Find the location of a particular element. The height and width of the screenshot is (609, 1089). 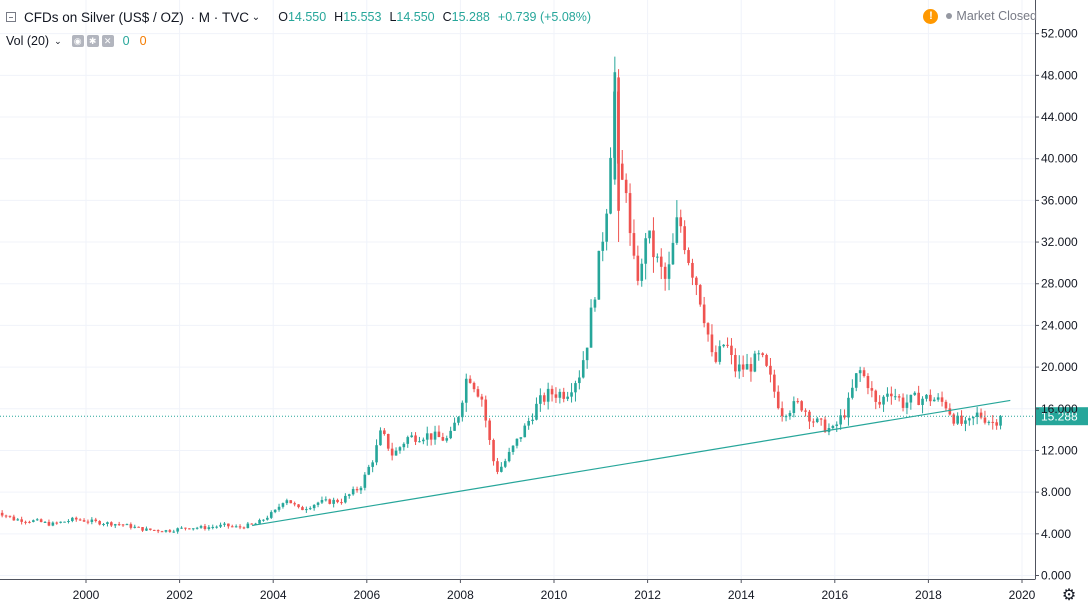

time-tick-label: 2006 is located at coordinates (366, 595).